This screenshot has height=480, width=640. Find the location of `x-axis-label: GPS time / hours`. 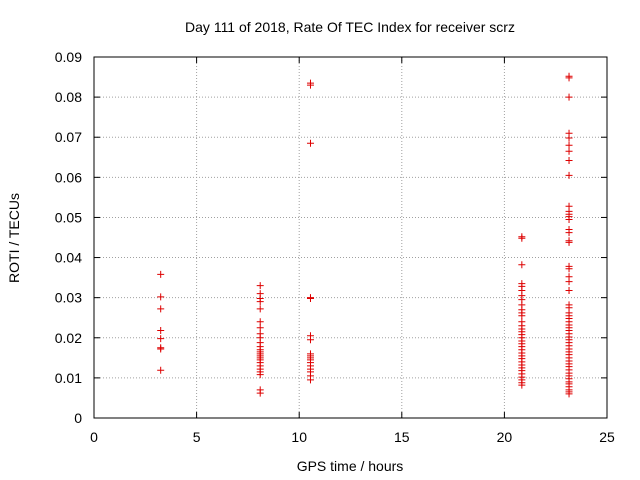

x-axis-label: GPS time / hours is located at coordinates (350, 466).